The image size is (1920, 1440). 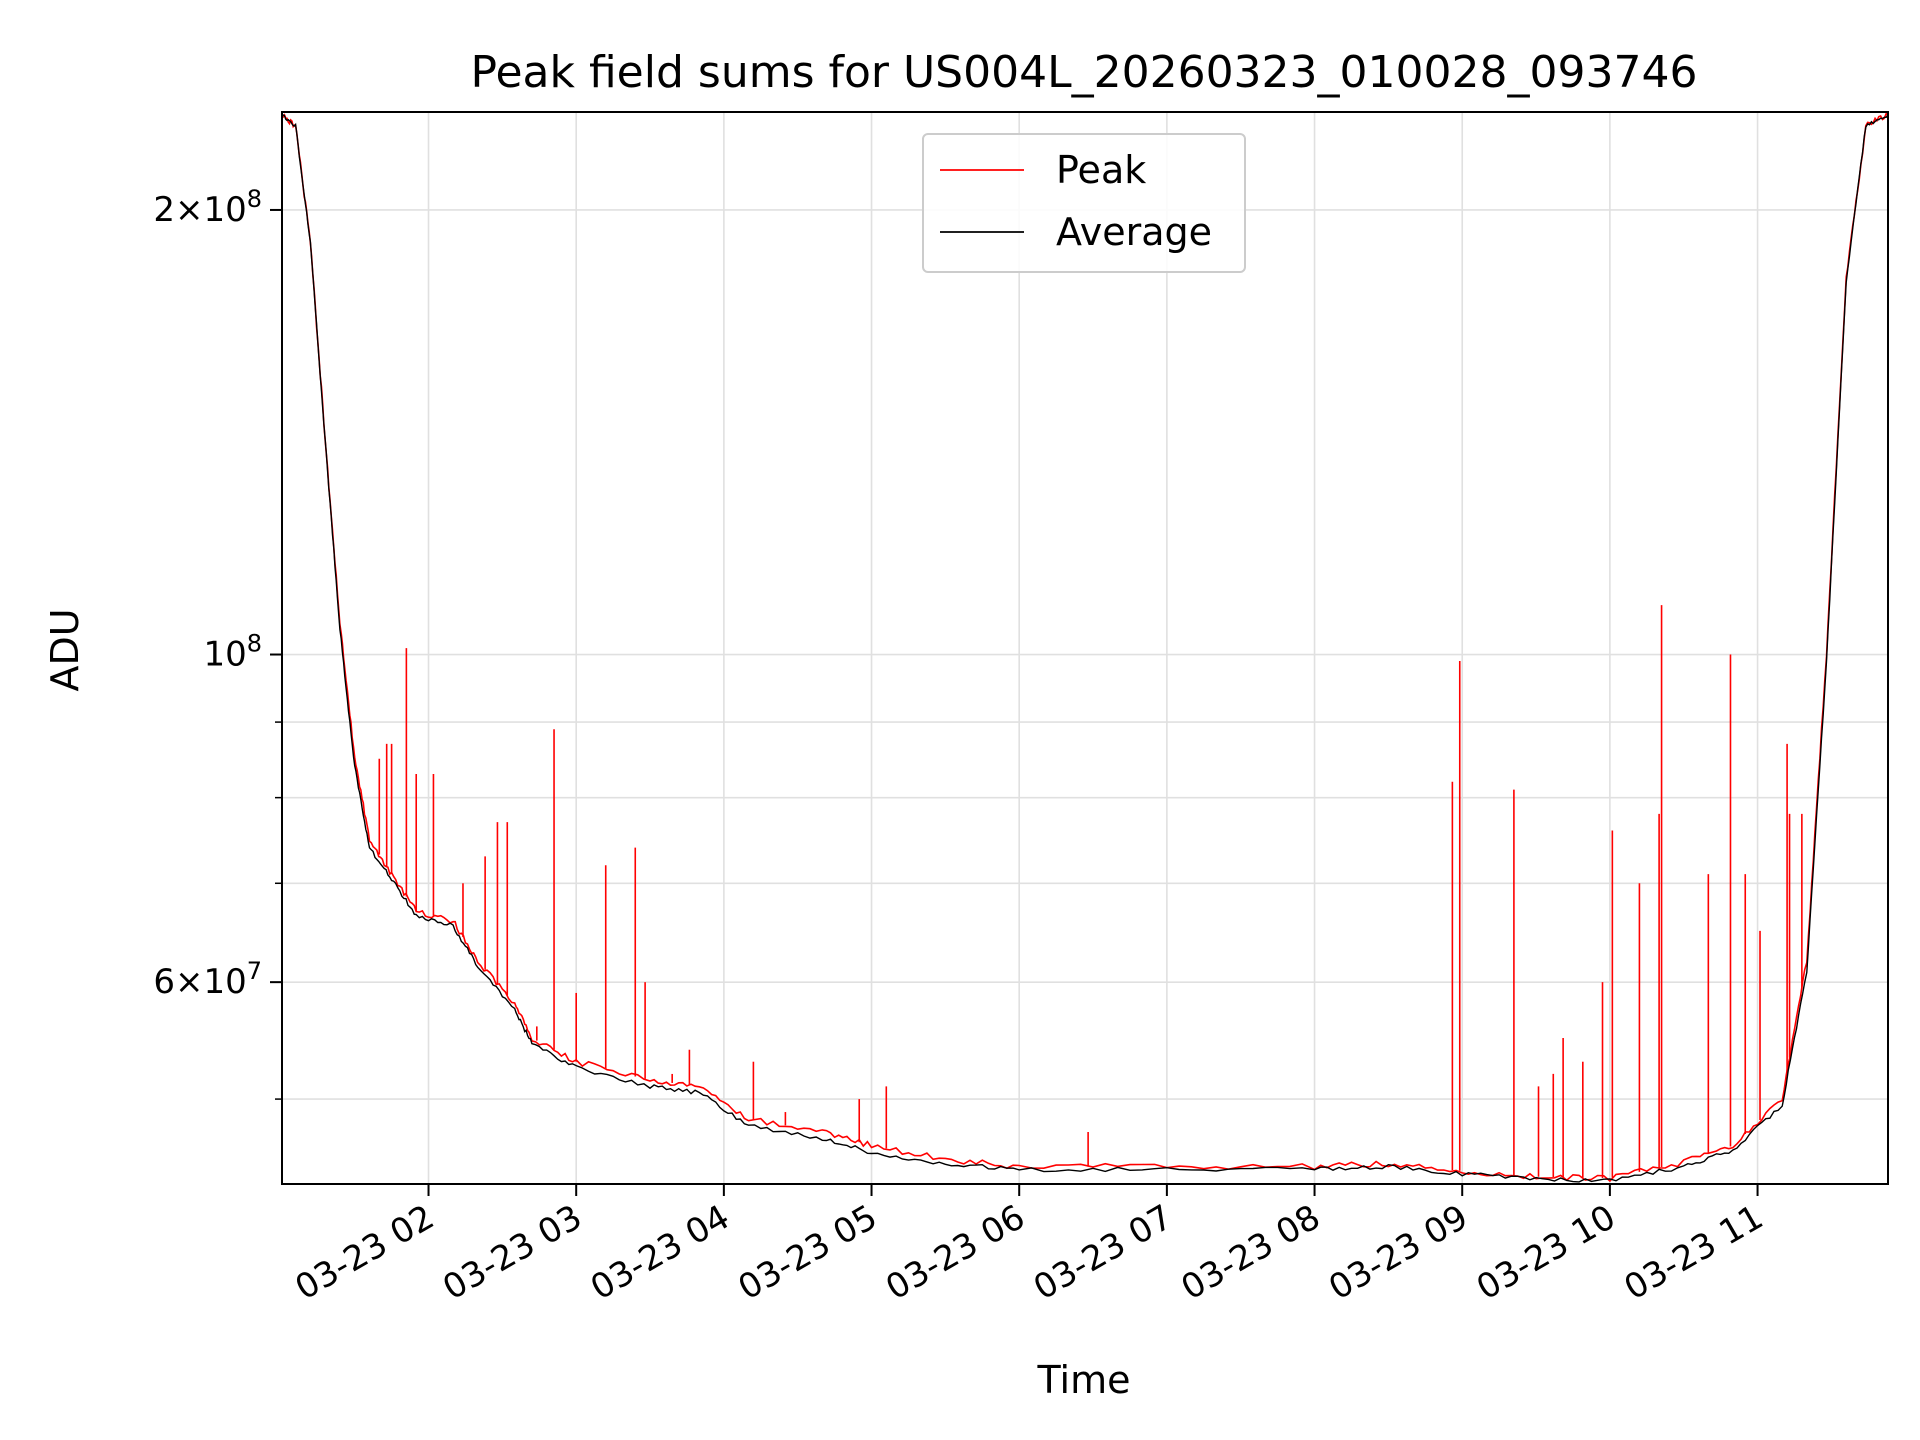 I want to click on x-axis-label: Time, so click(x=1084, y=1380).